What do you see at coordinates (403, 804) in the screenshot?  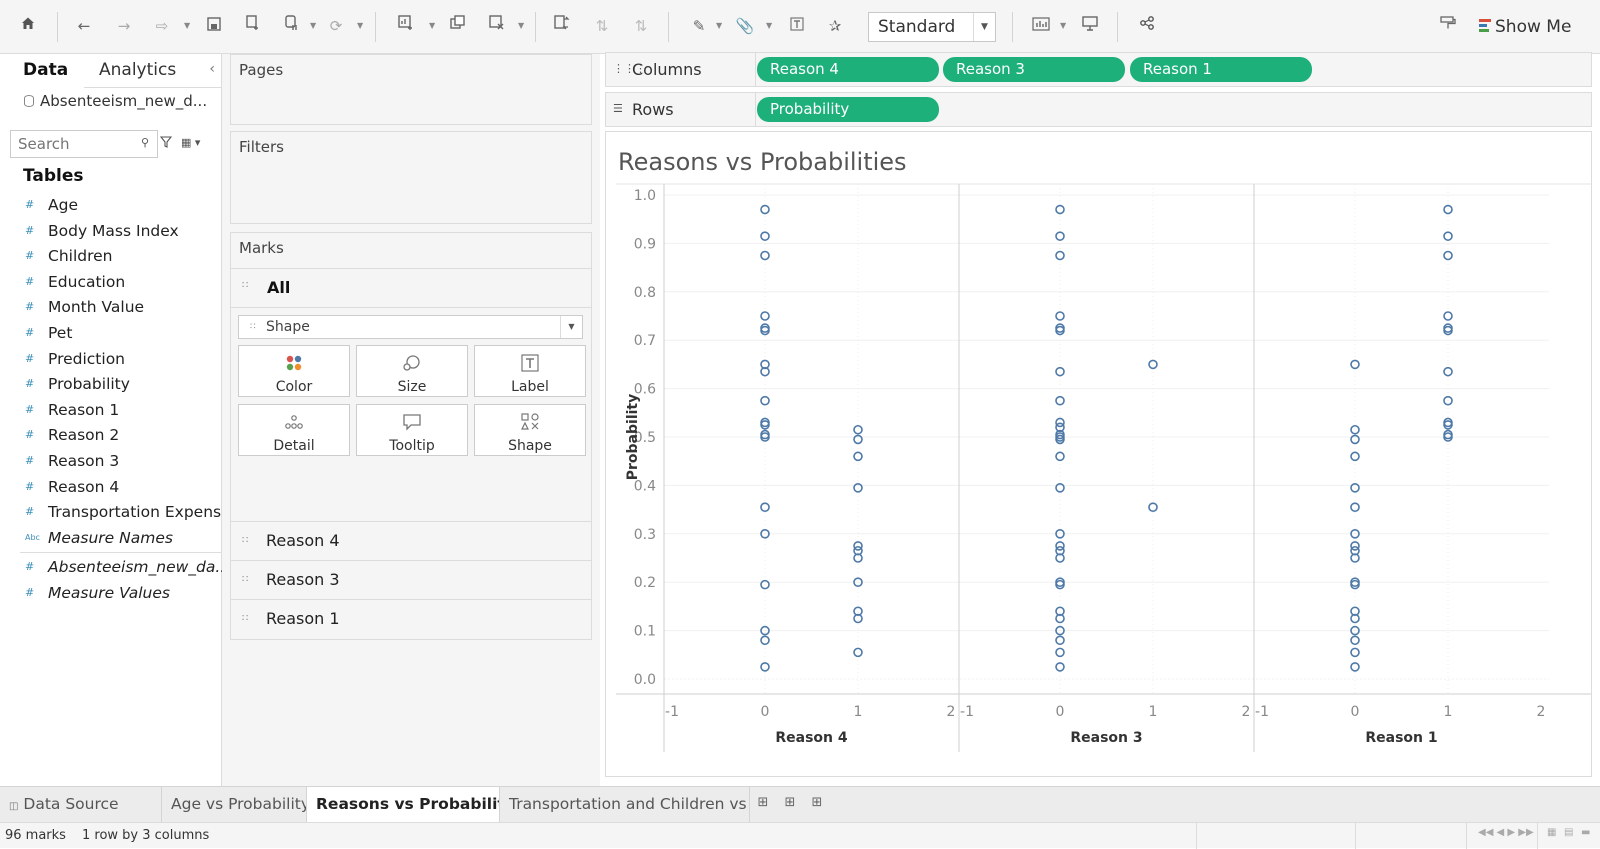 I see `tab-reasons-vs-probabilities: Reasons vs Probabilities` at bounding box center [403, 804].